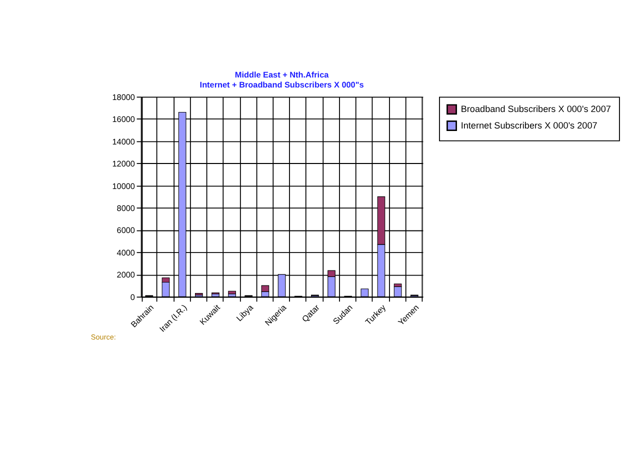  What do you see at coordinates (126, 253) in the screenshot?
I see `y-tick-label: 4000` at bounding box center [126, 253].